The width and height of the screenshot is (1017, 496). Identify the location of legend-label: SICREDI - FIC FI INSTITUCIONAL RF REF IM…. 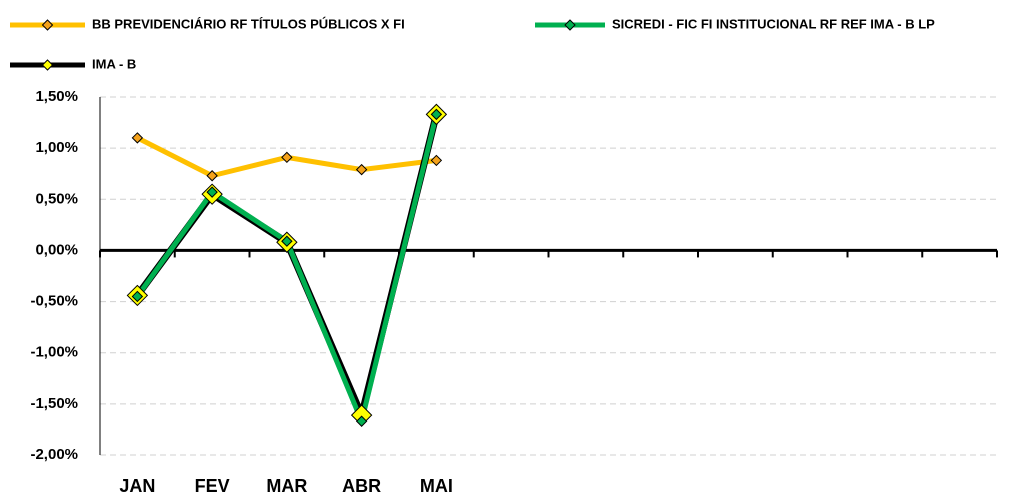
(773, 23).